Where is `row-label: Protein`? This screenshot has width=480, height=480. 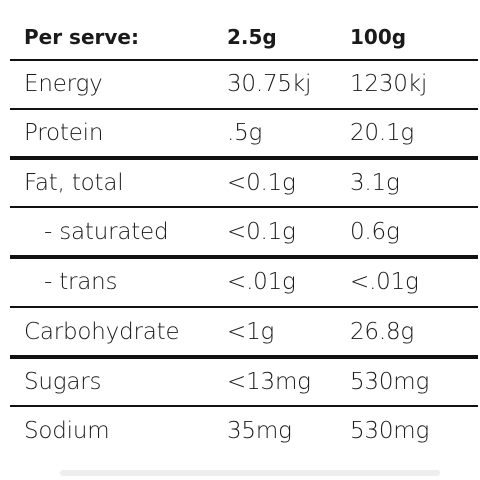 row-label: Protein is located at coordinates (64, 133).